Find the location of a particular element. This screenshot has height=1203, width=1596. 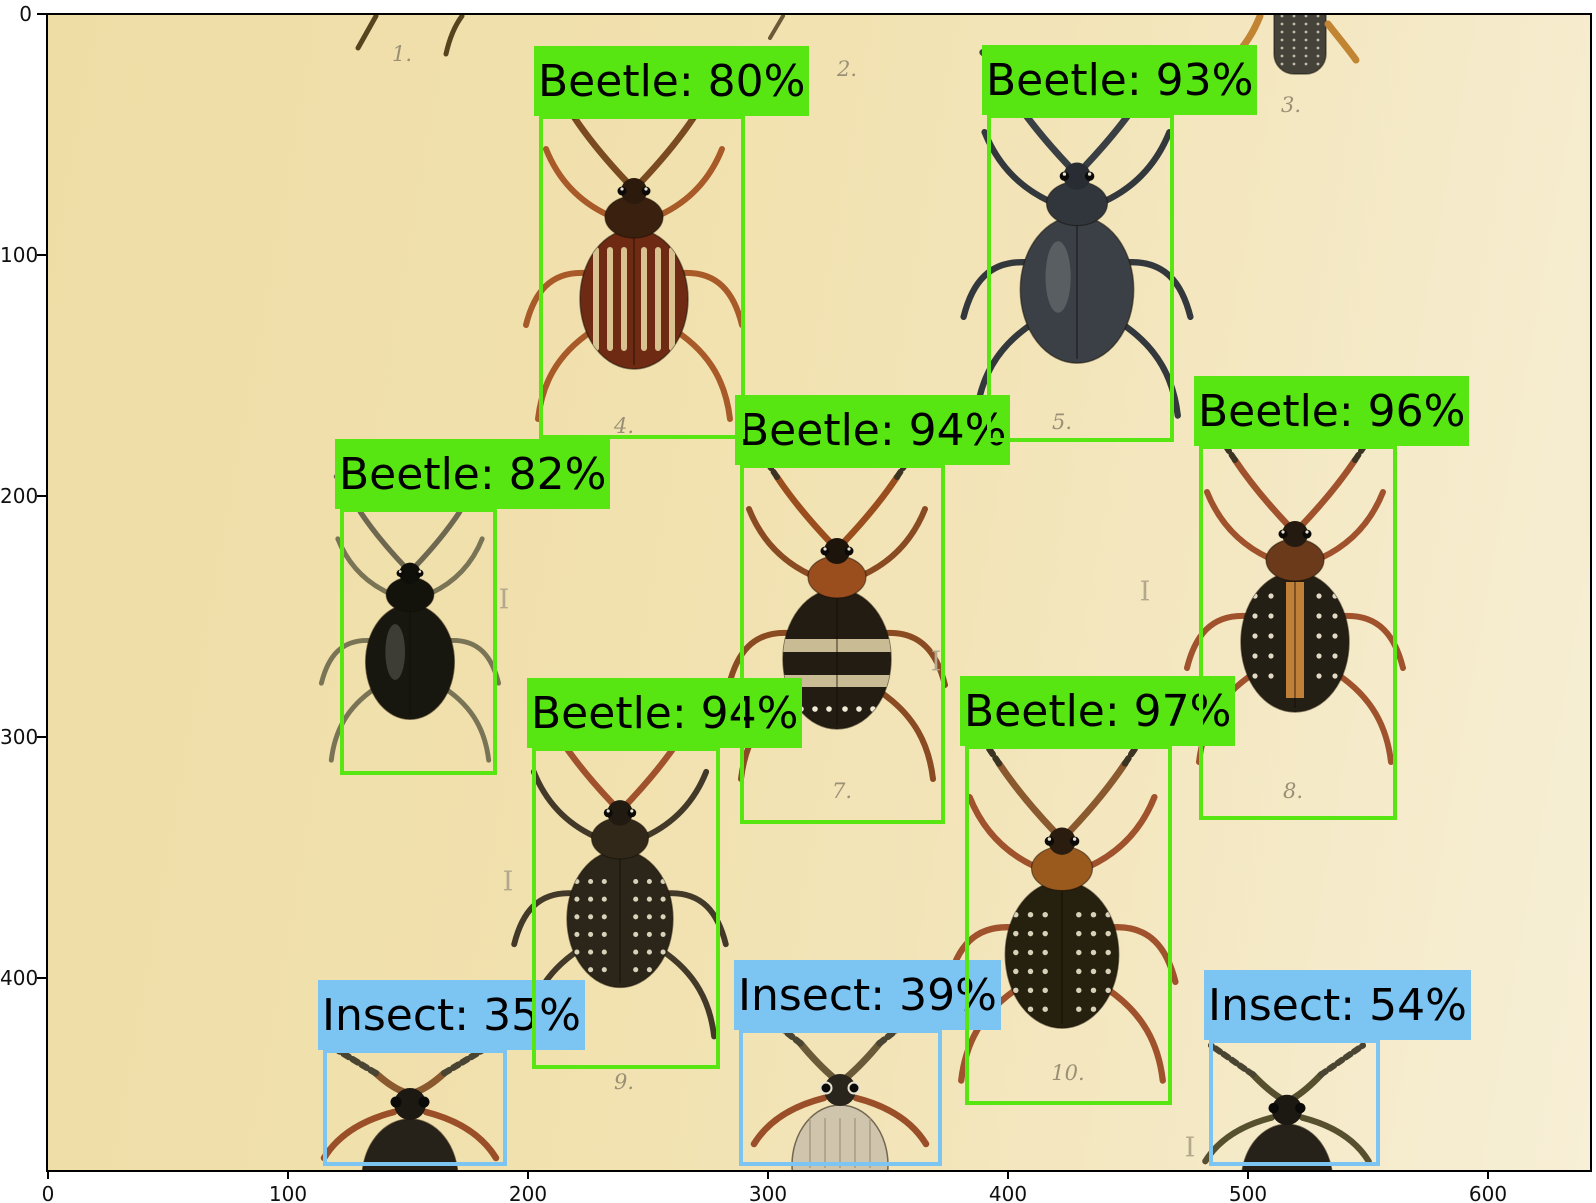

fragment-leg-fig1 is located at coordinates (367, 33).